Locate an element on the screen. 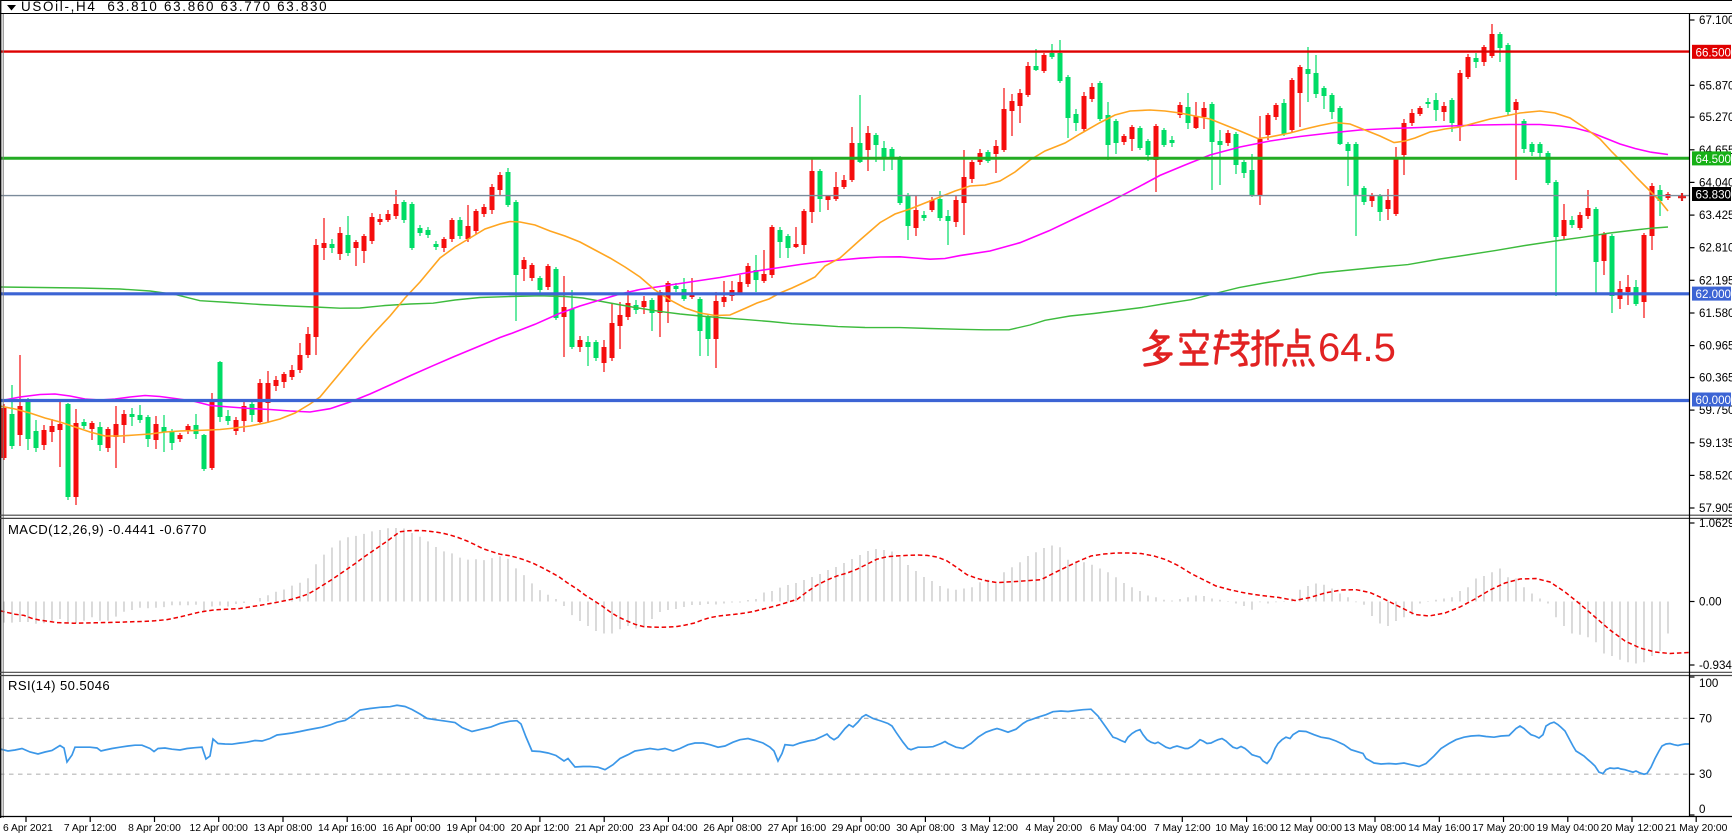  svg-text: 10 May 16:00 is located at coordinates (1246, 828).